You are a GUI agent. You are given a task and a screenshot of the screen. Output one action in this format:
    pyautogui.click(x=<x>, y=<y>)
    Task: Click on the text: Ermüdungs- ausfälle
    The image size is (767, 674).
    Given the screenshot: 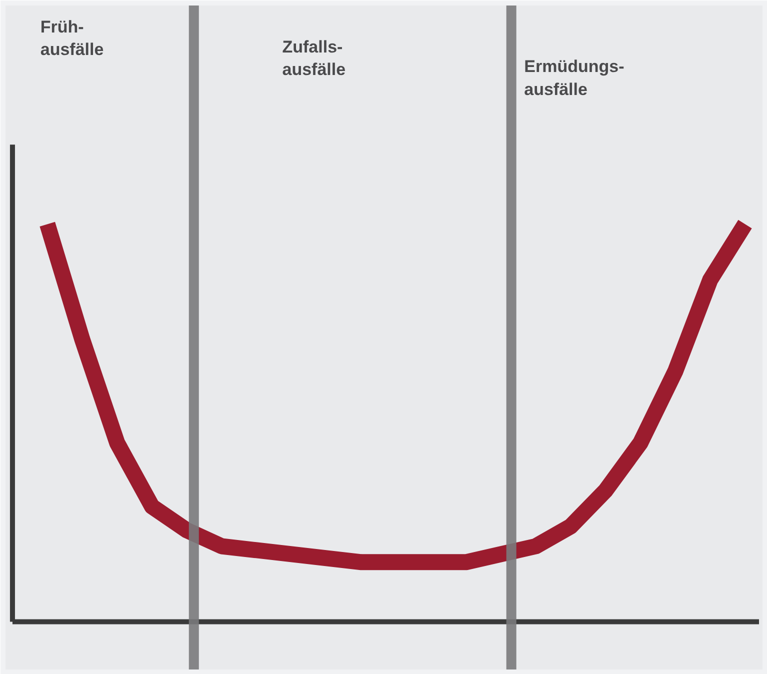 What is the action you would take?
    pyautogui.click(x=574, y=78)
    